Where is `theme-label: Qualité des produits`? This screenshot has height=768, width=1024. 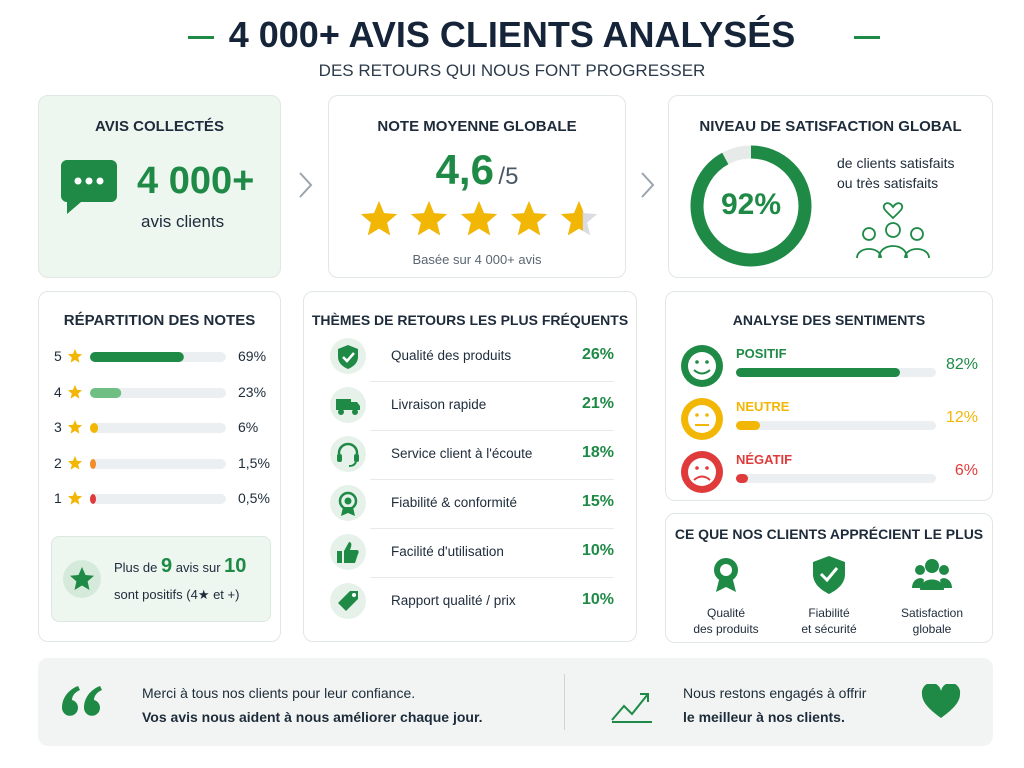
theme-label: Qualité des produits is located at coordinates (451, 355).